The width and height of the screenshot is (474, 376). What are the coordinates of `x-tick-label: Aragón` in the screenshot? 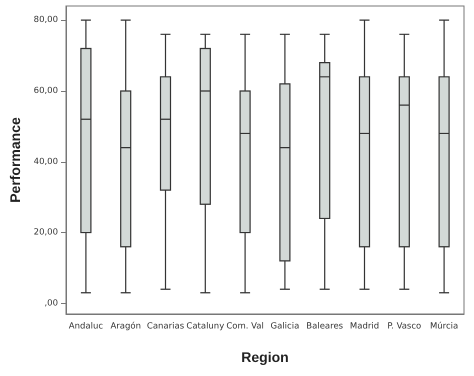 It's located at (125, 327).